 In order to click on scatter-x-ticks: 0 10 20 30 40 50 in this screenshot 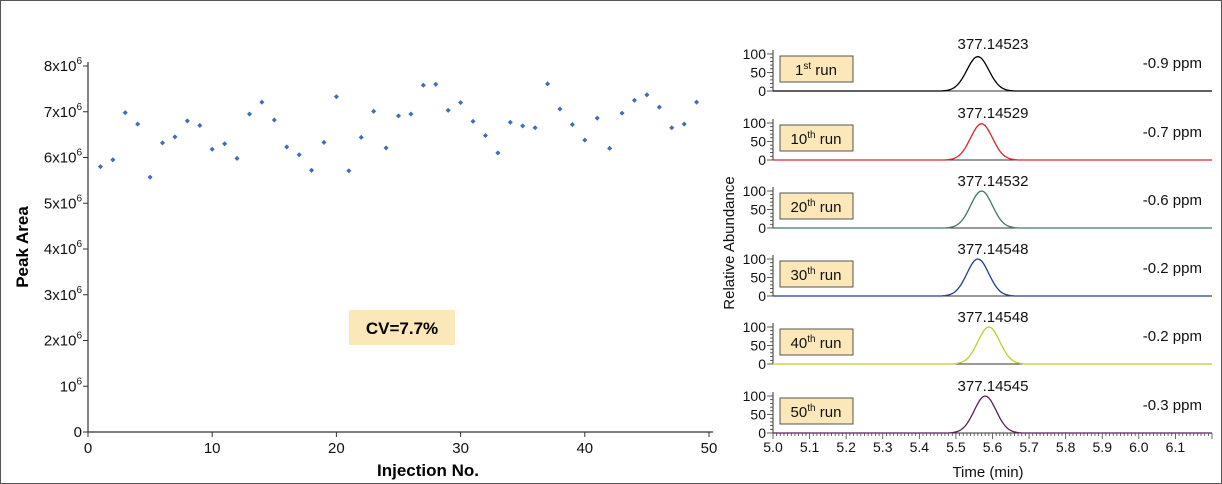, I will do `click(401, 444)`.